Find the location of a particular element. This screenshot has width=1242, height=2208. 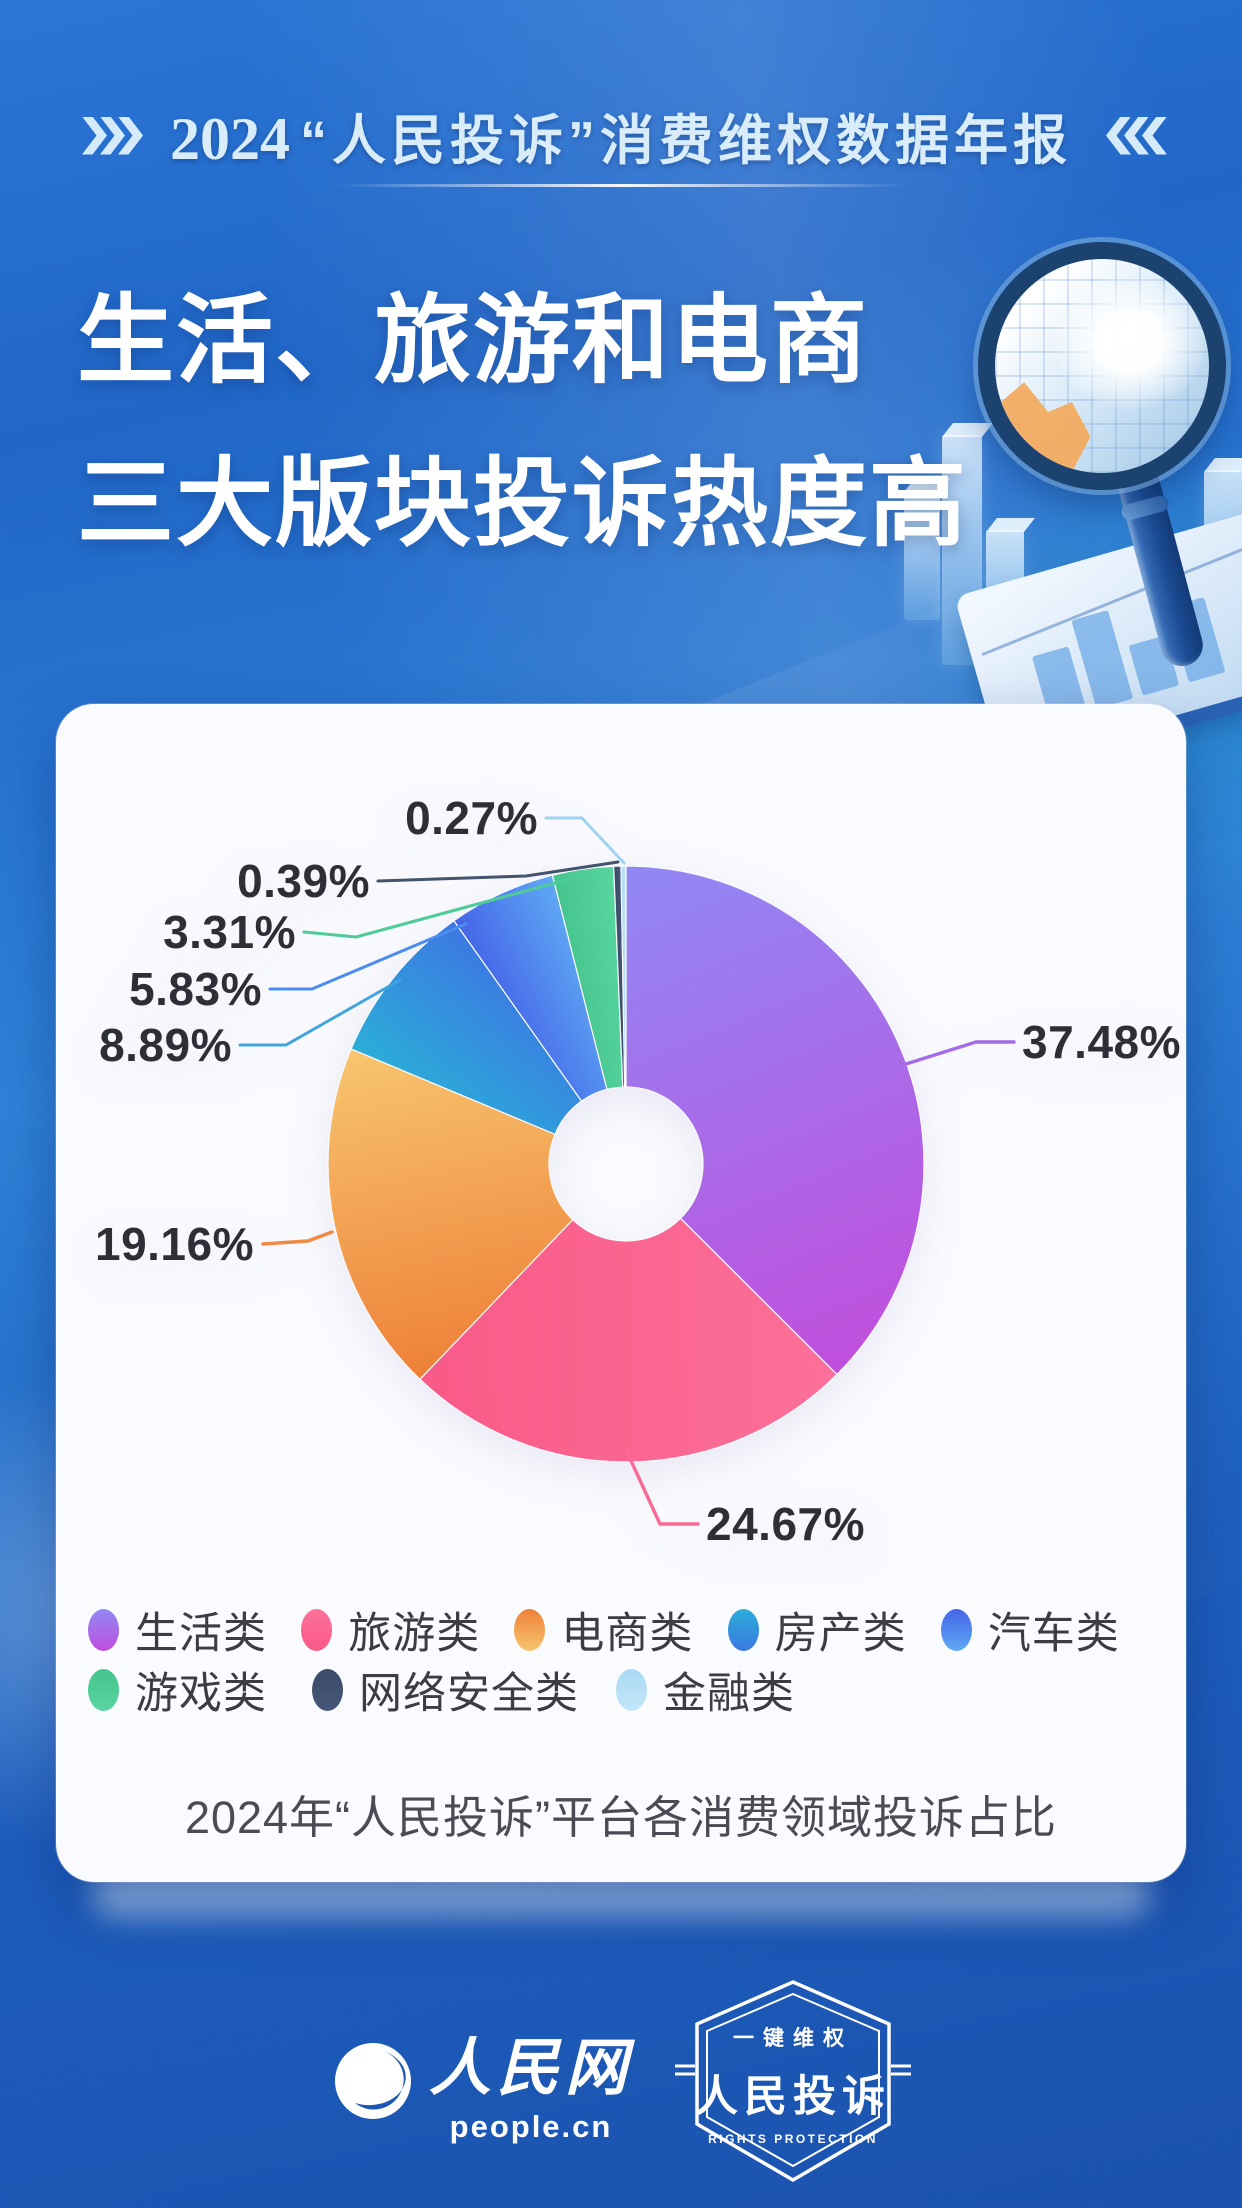

legend-item-6: 游戏类 is located at coordinates (200, 1690).